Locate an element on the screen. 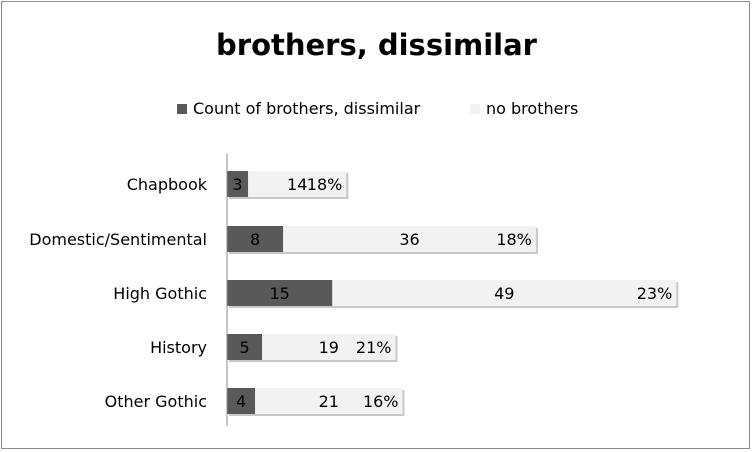  bar-count-high-gothic is located at coordinates (280, 293).